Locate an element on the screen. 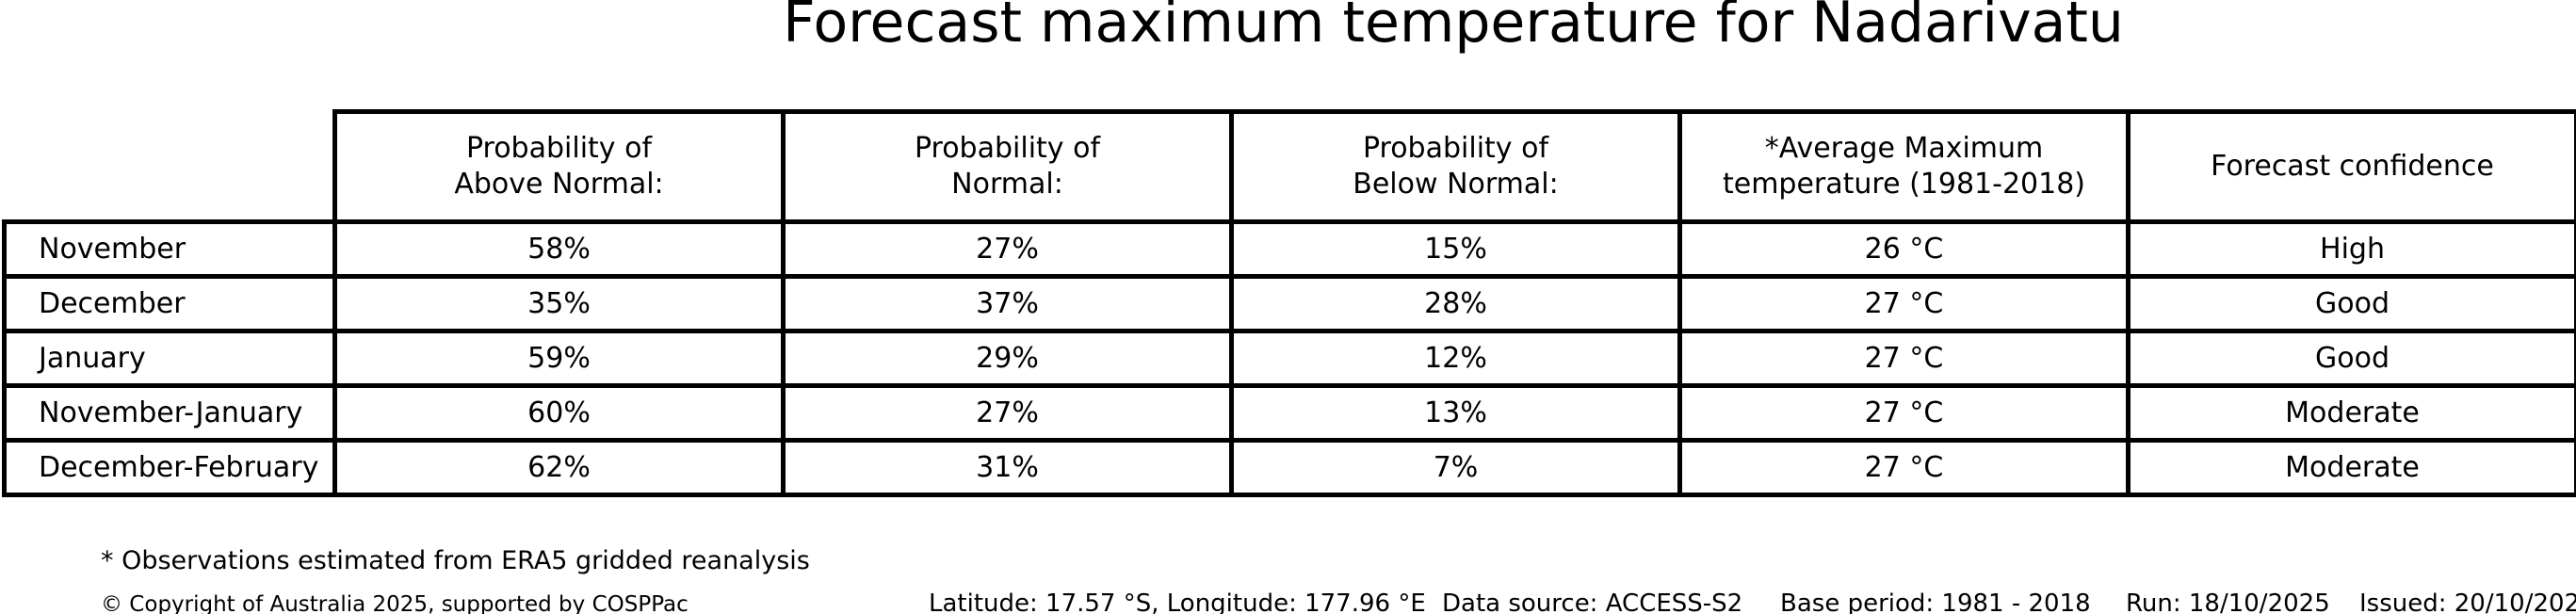 The width and height of the screenshot is (2576, 614). table-row-november: November 58% 27% 15% 26 °C High is located at coordinates (1289, 249).